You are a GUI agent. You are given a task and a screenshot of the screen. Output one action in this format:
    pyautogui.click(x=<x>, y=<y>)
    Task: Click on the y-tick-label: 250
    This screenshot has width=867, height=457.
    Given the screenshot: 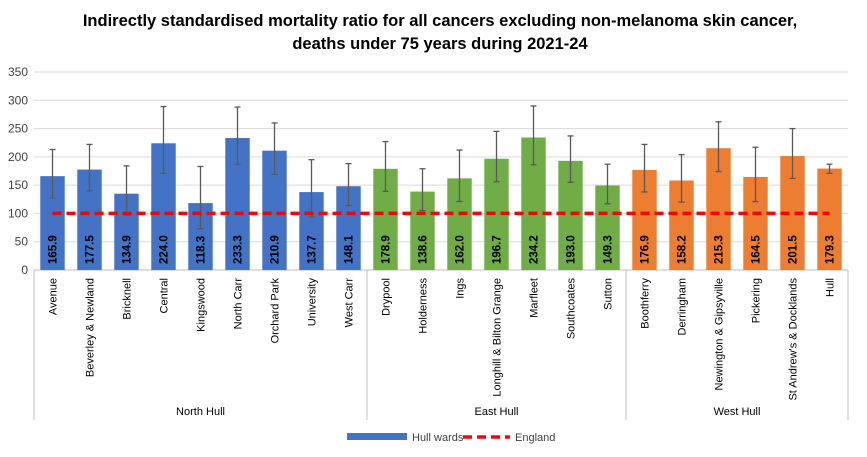 What is the action you would take?
    pyautogui.click(x=18, y=129)
    